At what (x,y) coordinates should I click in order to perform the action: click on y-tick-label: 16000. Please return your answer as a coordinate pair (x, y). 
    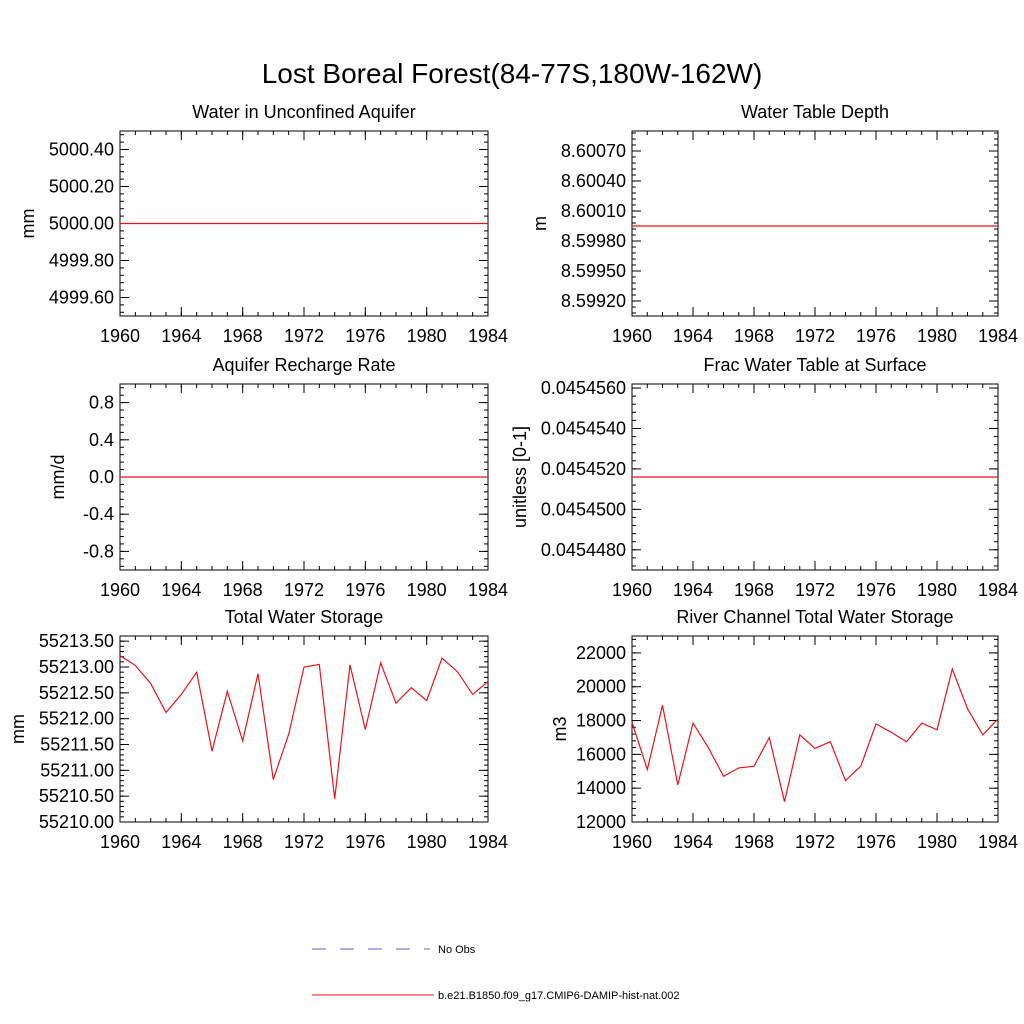
    Looking at the image, I should click on (601, 754).